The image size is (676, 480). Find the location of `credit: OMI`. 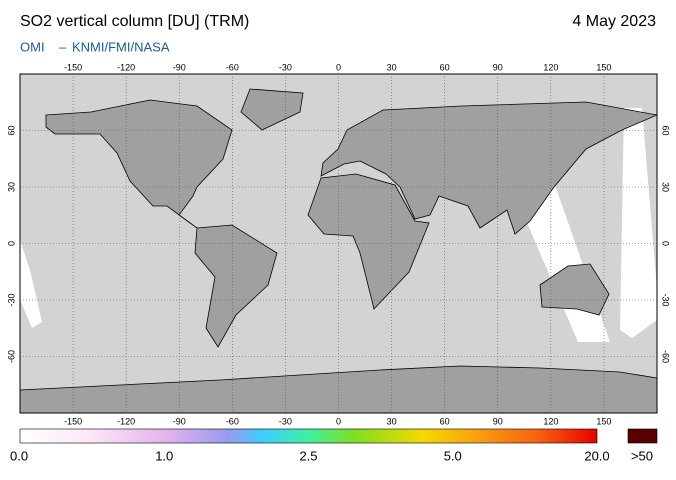

credit: OMI is located at coordinates (32, 46).